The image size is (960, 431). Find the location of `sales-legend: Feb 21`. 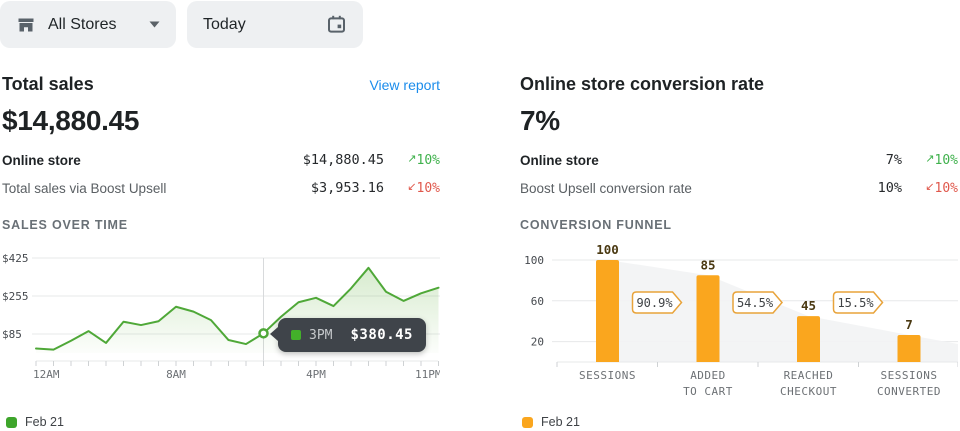

sales-legend: Feb 21 is located at coordinates (35, 422).